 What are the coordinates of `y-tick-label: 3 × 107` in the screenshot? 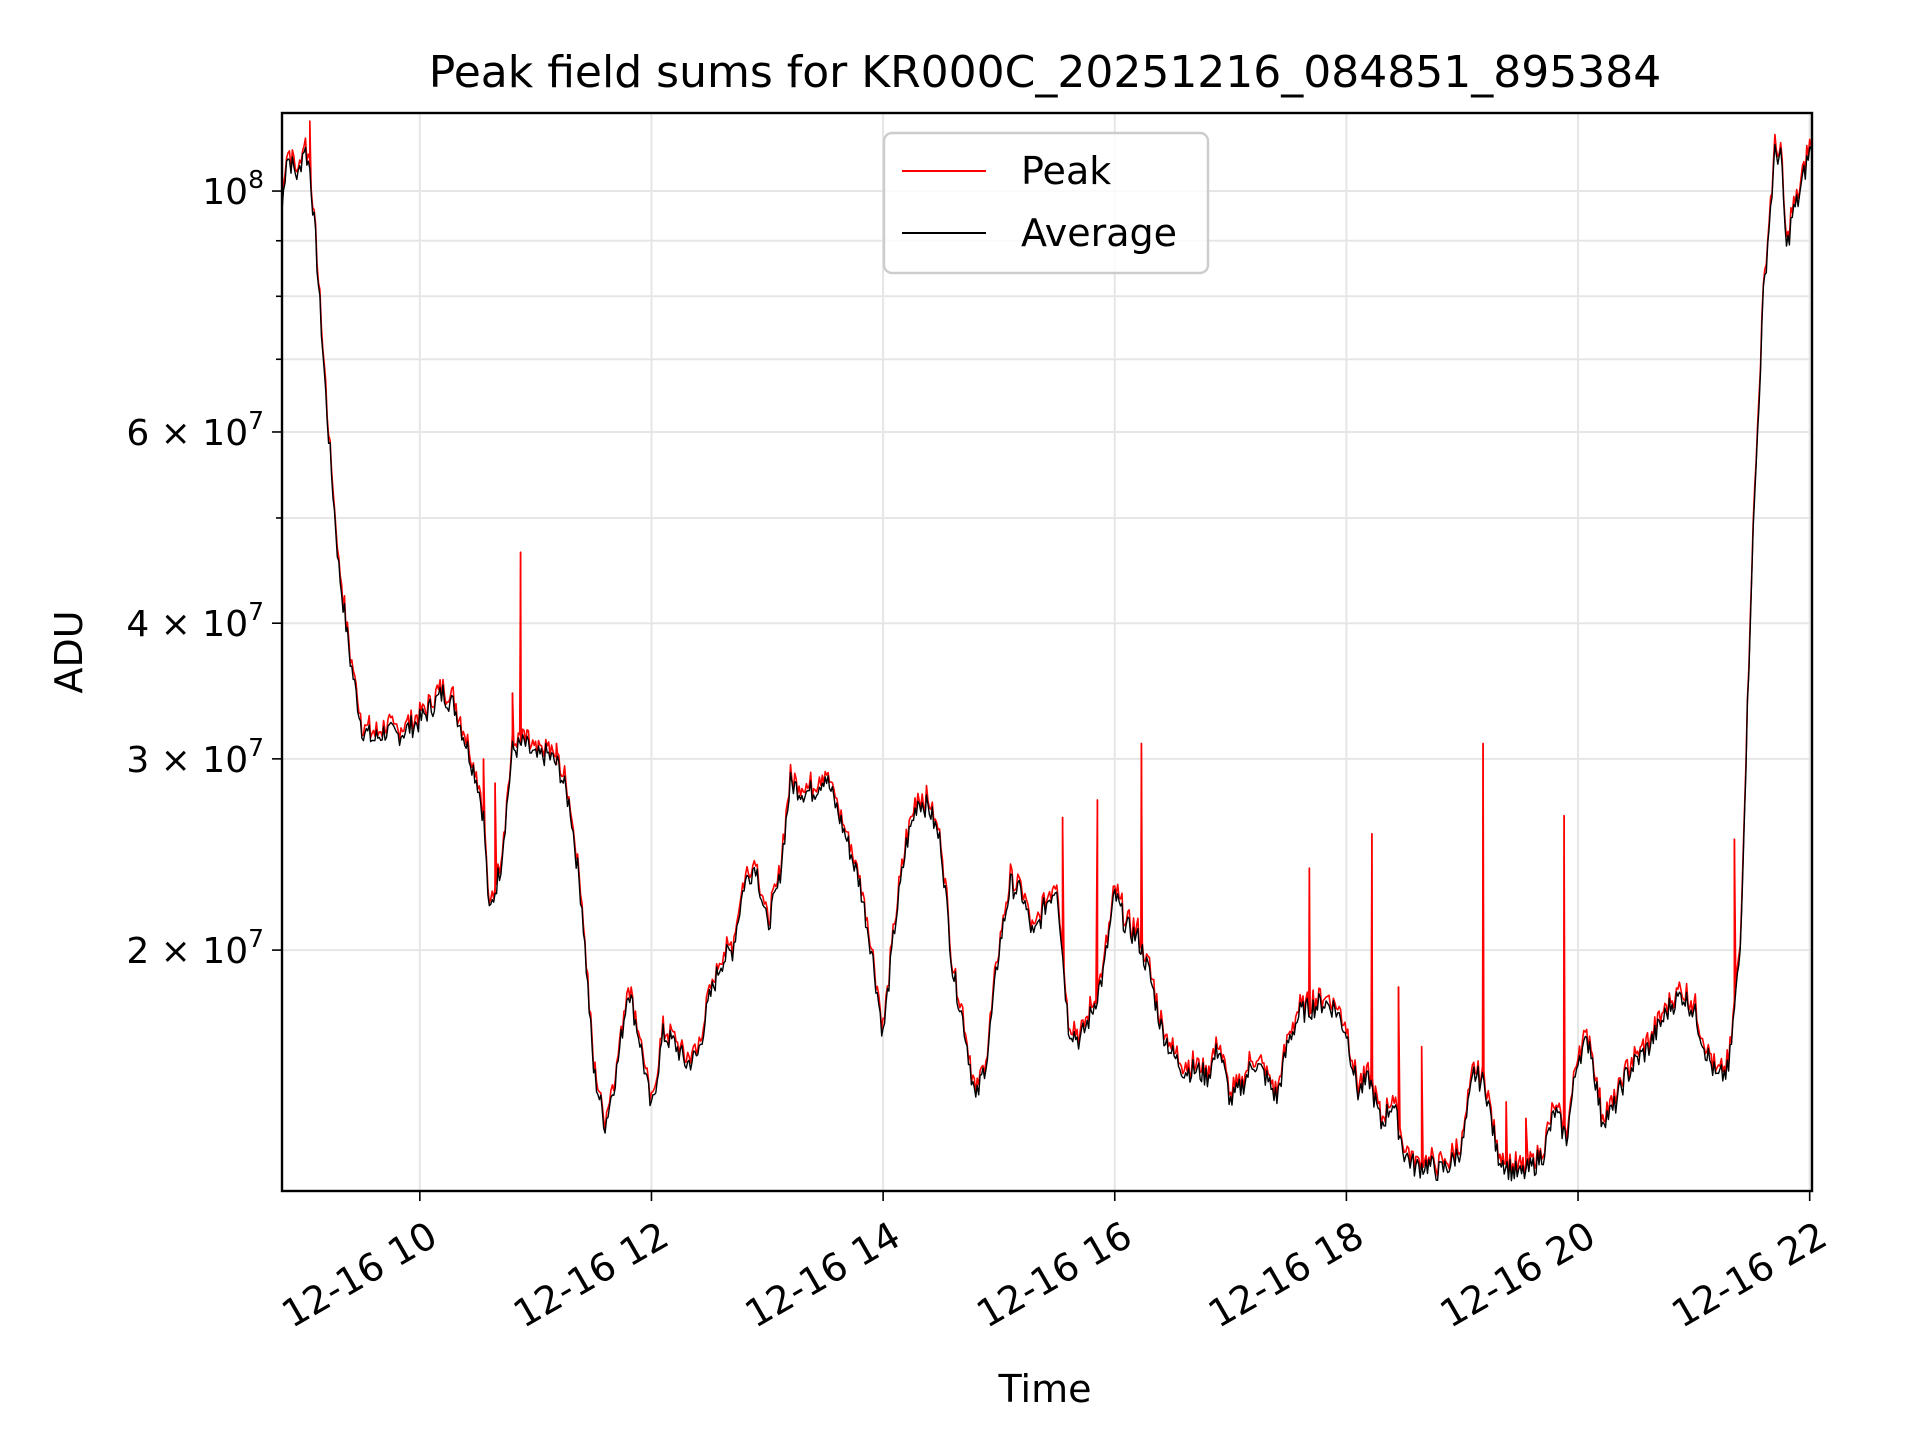 It's located at (195, 757).